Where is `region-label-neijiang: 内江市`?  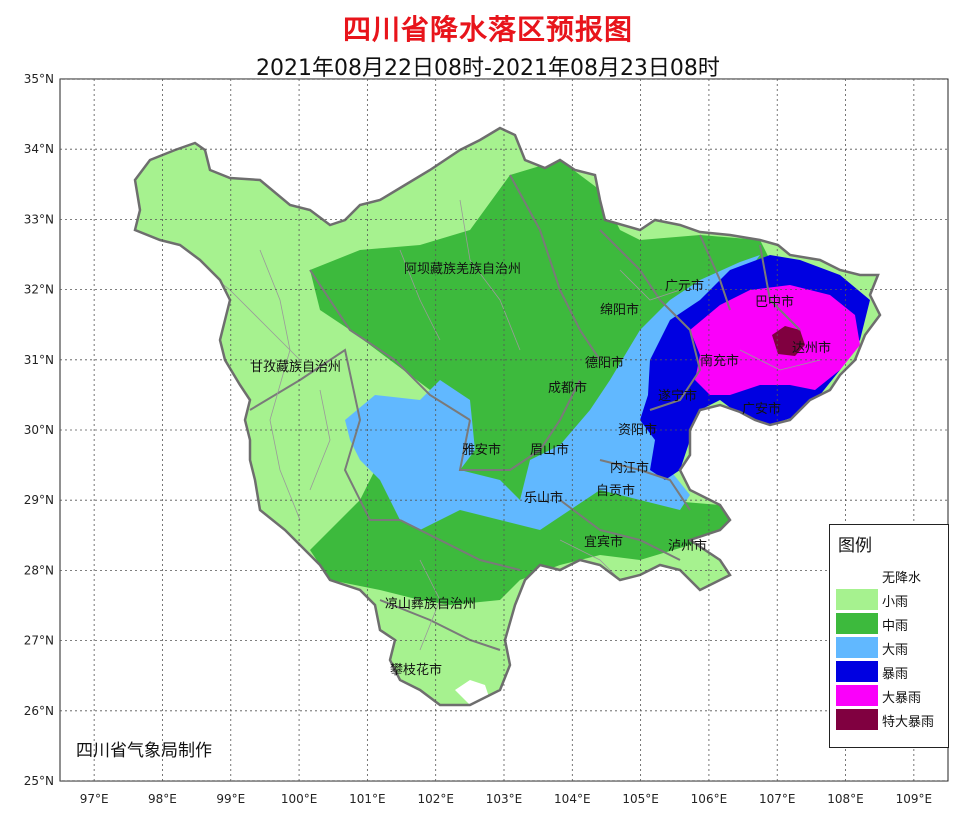 region-label-neijiang: 内江市 is located at coordinates (629, 468).